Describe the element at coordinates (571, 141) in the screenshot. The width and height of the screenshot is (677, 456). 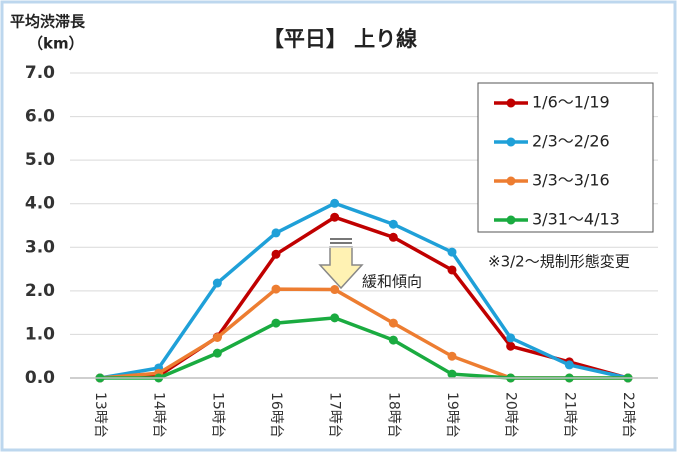
I see `legend-label: 2/3～2/26` at that location.